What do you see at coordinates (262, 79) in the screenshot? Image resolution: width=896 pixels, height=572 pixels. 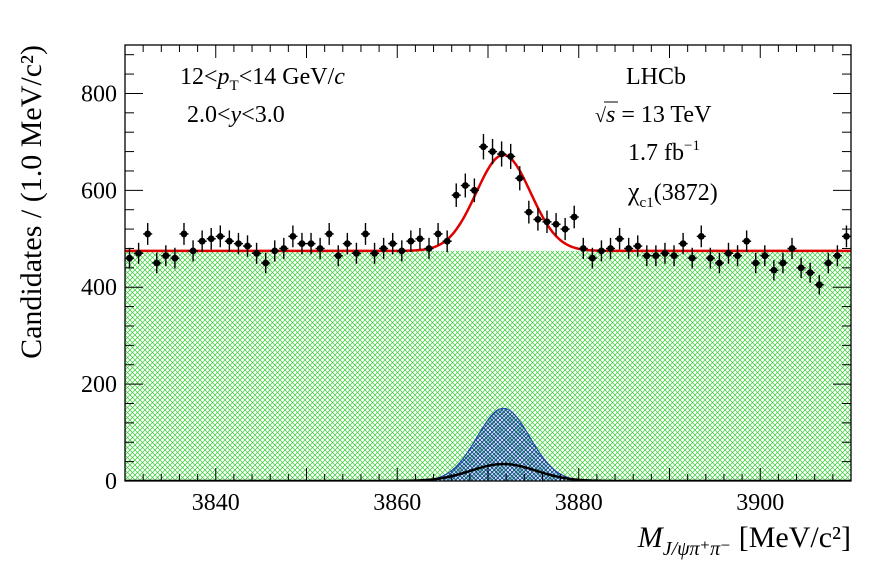 I see `pt-range-label: 12<pT<14 GeV/c` at bounding box center [262, 79].